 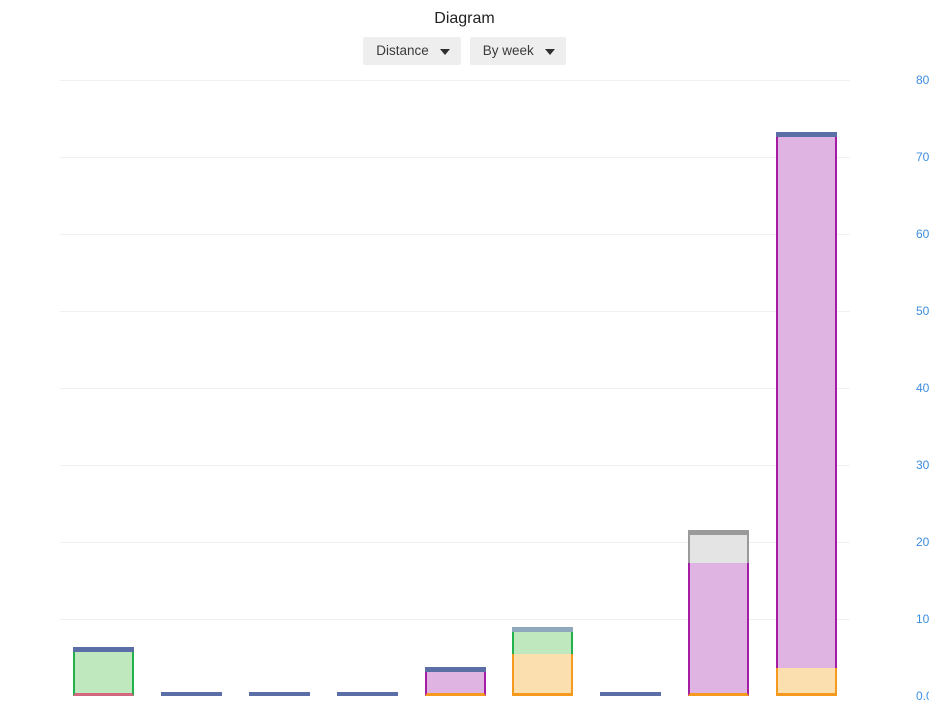 What do you see at coordinates (922, 696) in the screenshot?
I see `y-axis-tick-label: 0.0 km` at bounding box center [922, 696].